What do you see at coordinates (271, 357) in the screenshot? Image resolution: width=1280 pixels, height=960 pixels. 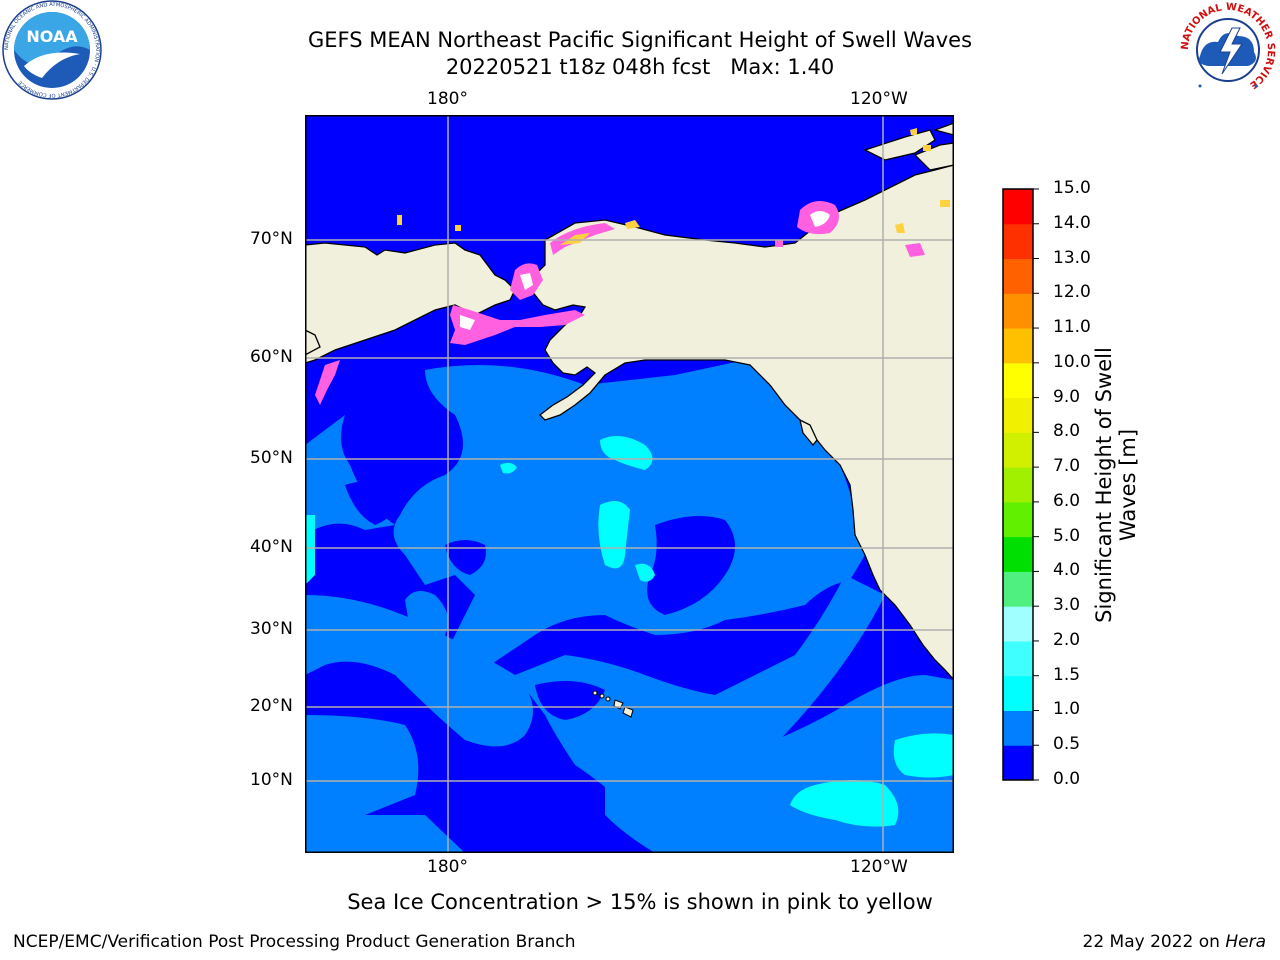 I see `lat-tick-60n: 60°N` at bounding box center [271, 357].